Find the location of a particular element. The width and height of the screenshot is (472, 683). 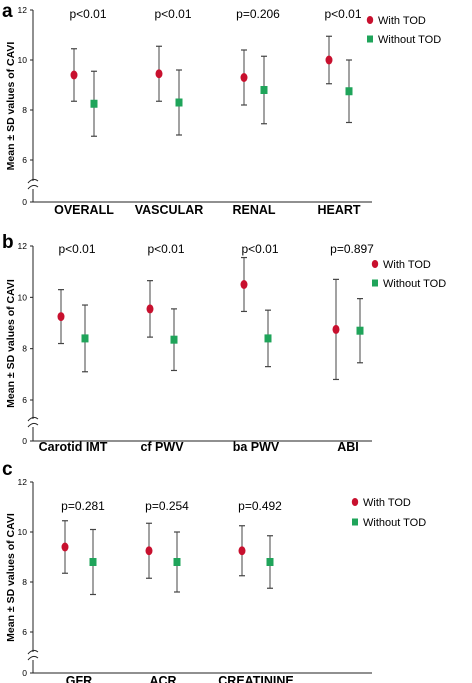

p-value-label: p=0.281 is located at coordinates (83, 506).